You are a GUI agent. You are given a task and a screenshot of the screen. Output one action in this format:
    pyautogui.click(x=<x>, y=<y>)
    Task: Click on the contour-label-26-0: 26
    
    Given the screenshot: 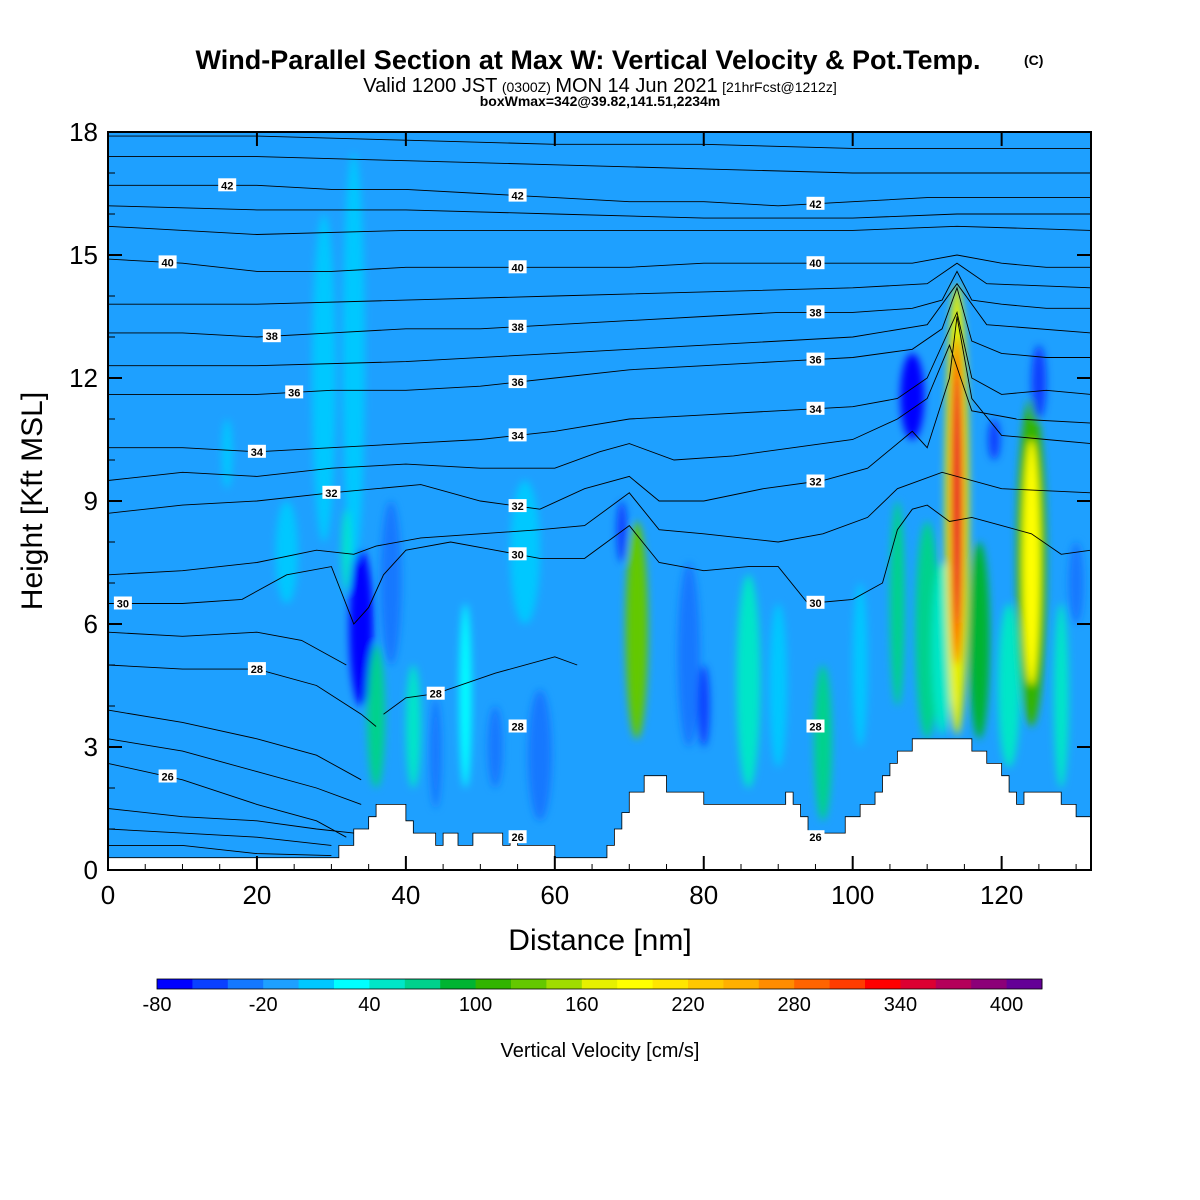 What is the action you would take?
    pyautogui.click(x=167, y=776)
    